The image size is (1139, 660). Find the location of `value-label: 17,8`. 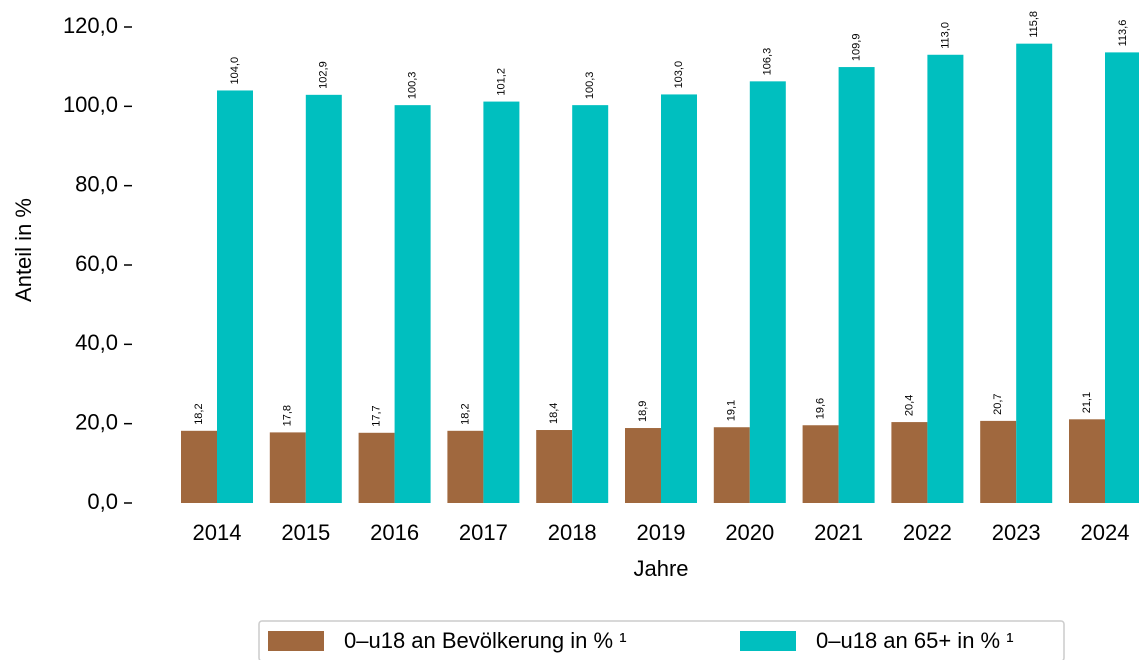

value-label: 17,8 is located at coordinates (288, 415).